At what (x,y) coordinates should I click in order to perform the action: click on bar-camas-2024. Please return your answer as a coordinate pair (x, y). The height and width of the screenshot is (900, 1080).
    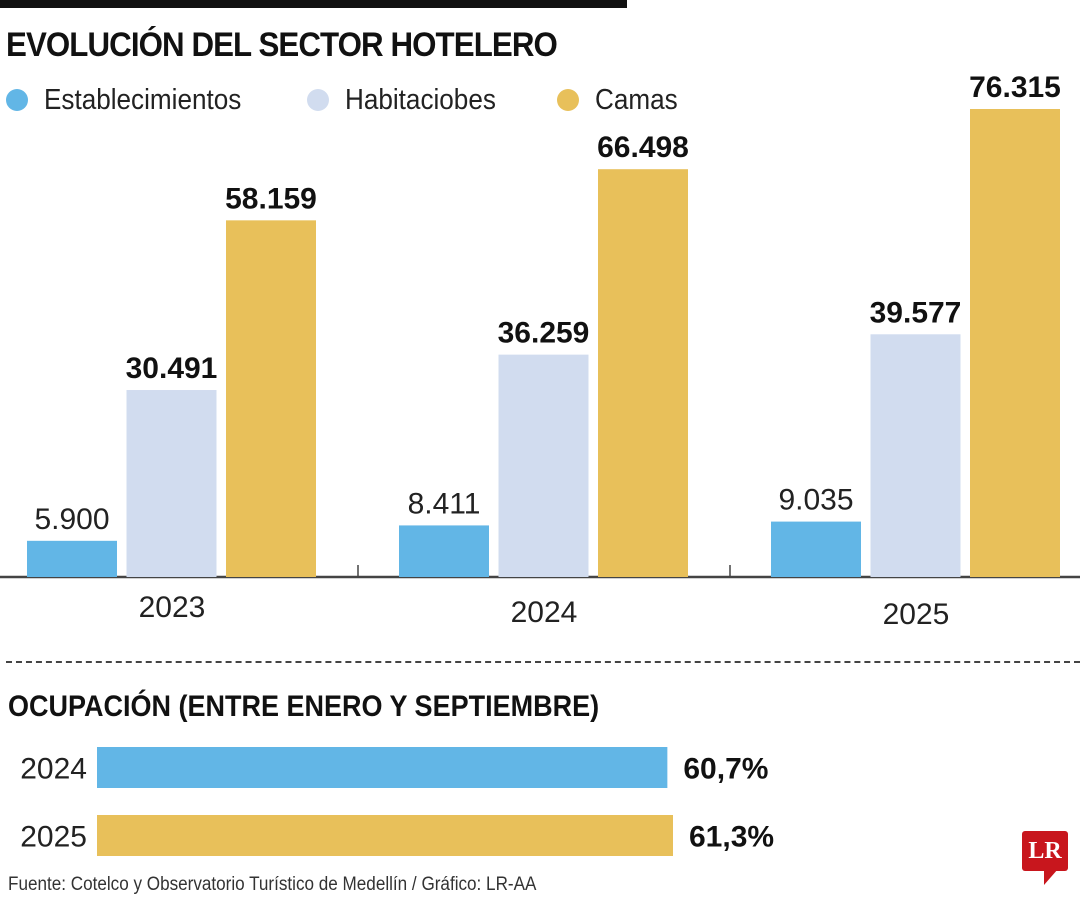
    Looking at the image, I should click on (643, 373).